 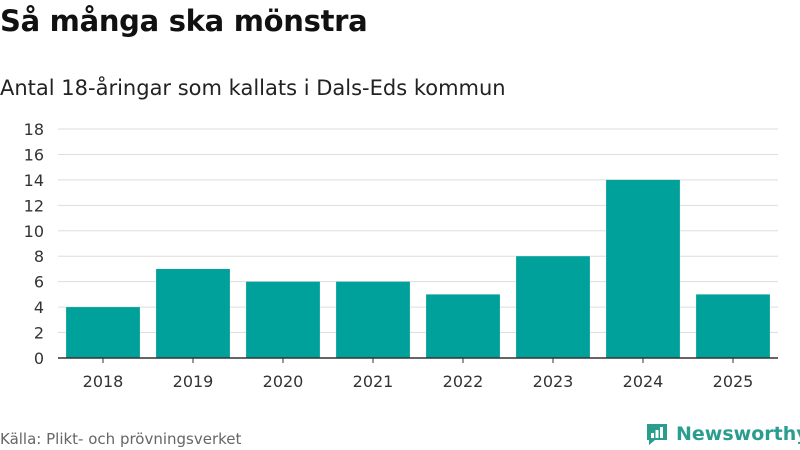 I want to click on x-tick-label: 2024, so click(x=643, y=381).